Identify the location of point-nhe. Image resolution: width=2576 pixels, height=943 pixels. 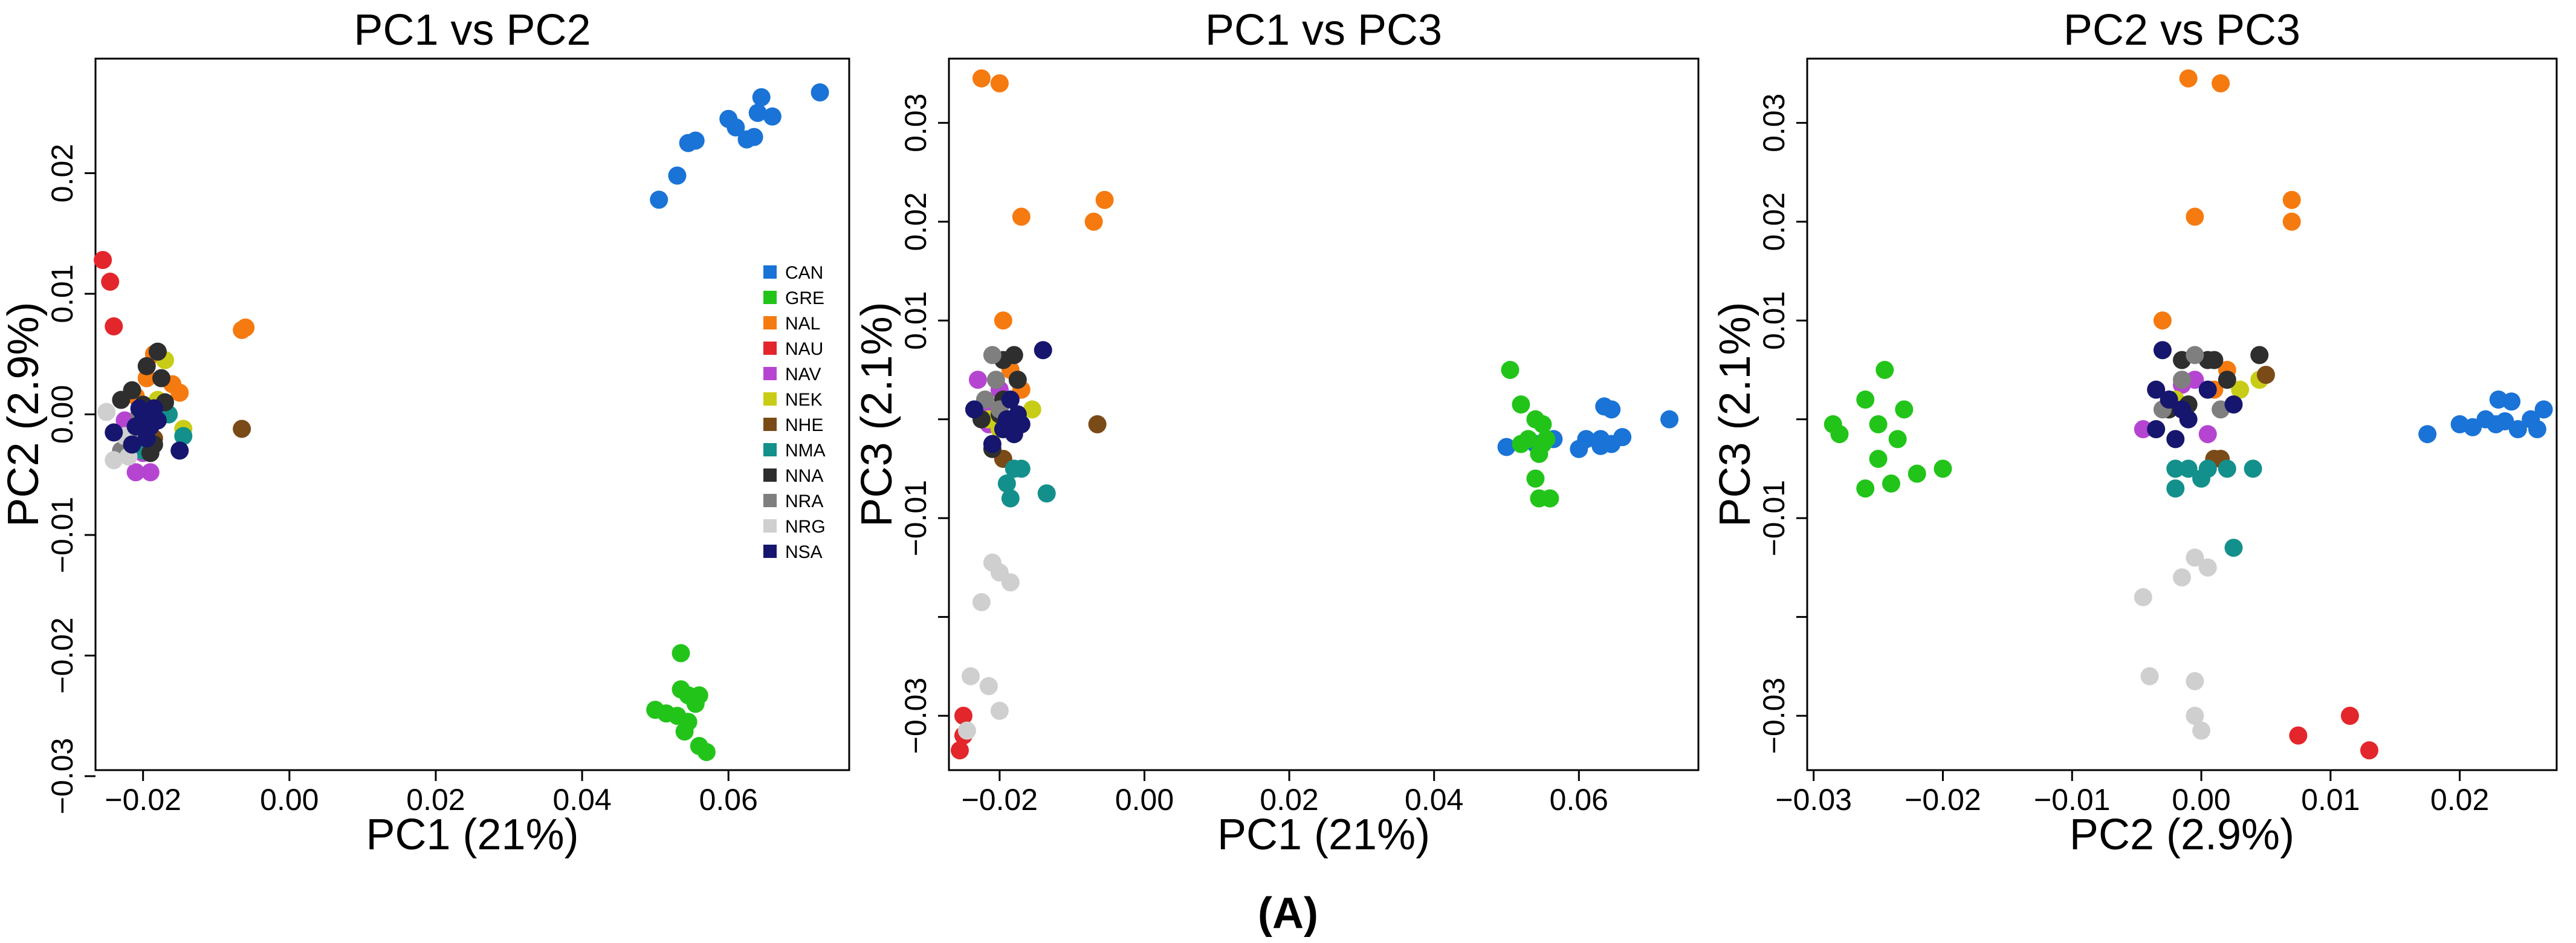
(2265, 375).